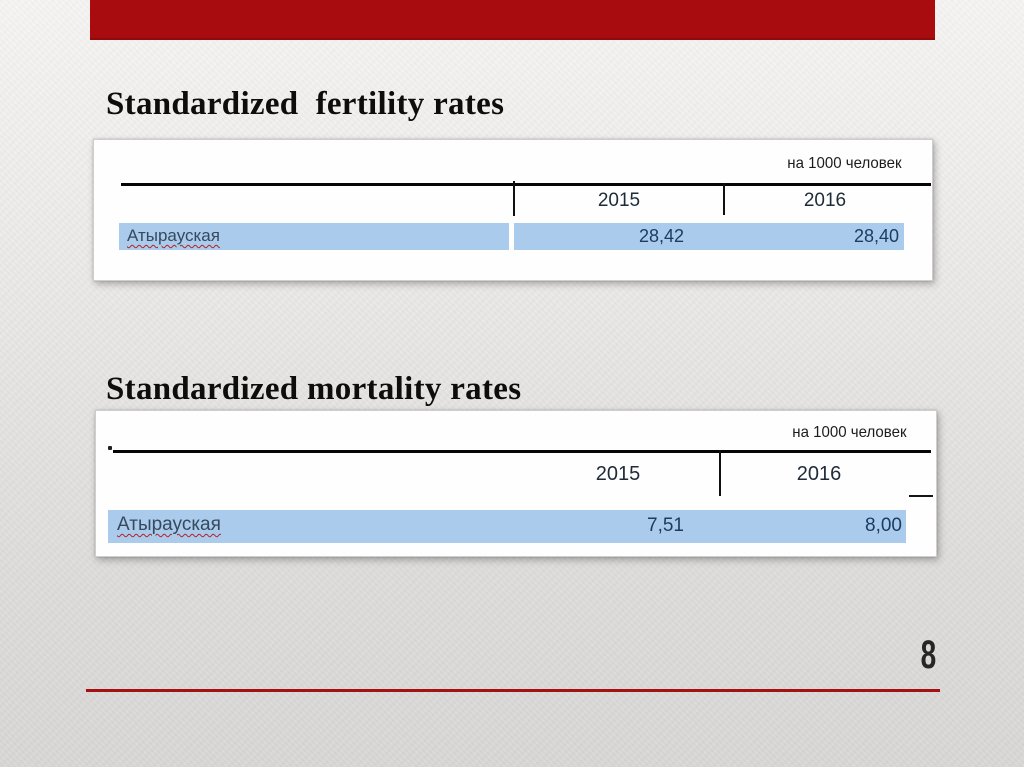 This screenshot has height=767, width=1024. I want to click on mortality-column-header-2016: 2016, so click(819, 474).